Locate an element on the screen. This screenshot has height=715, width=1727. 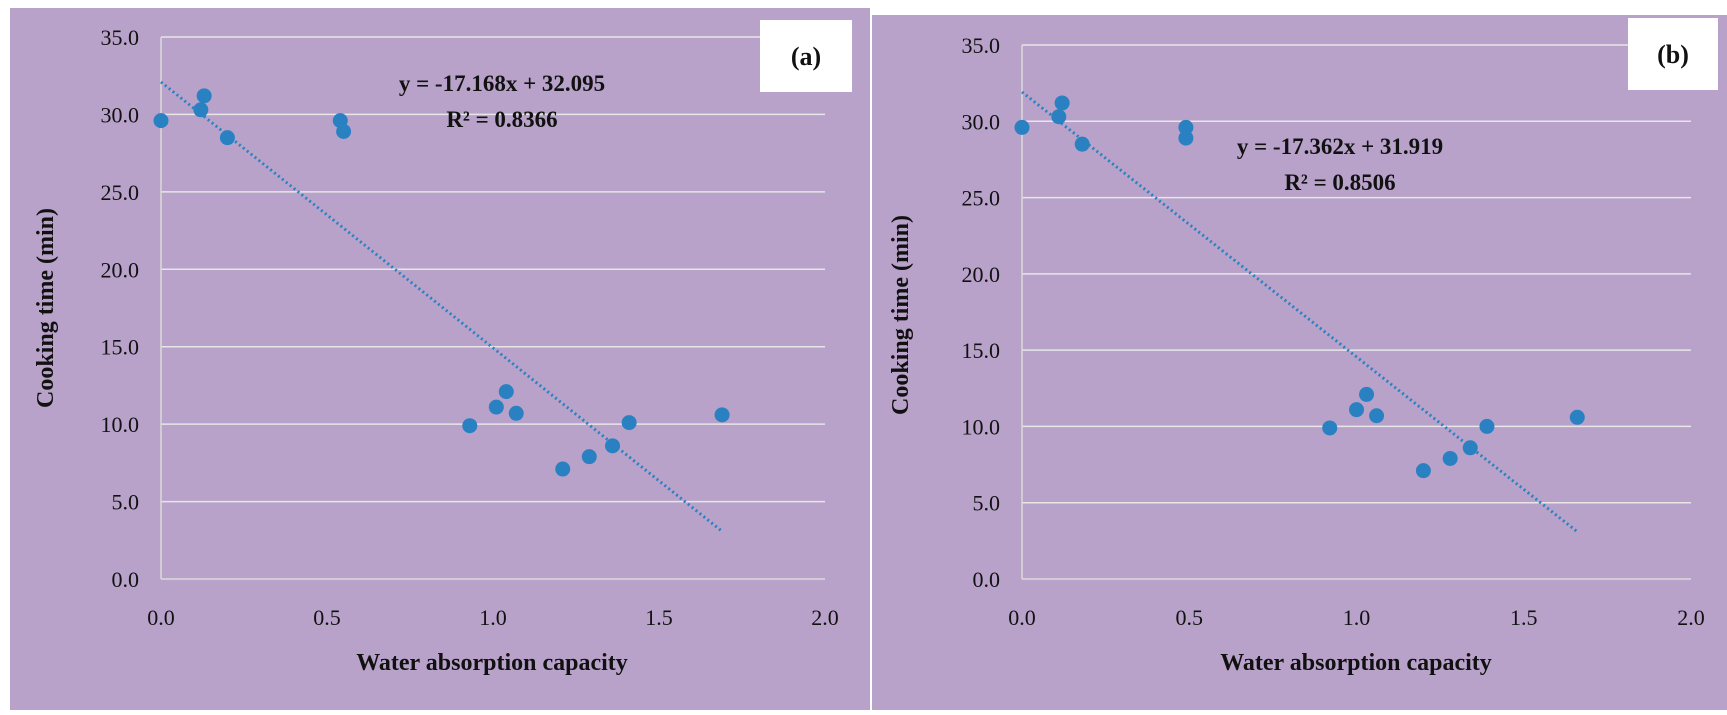
panel-label: (a) is located at coordinates (806, 56).